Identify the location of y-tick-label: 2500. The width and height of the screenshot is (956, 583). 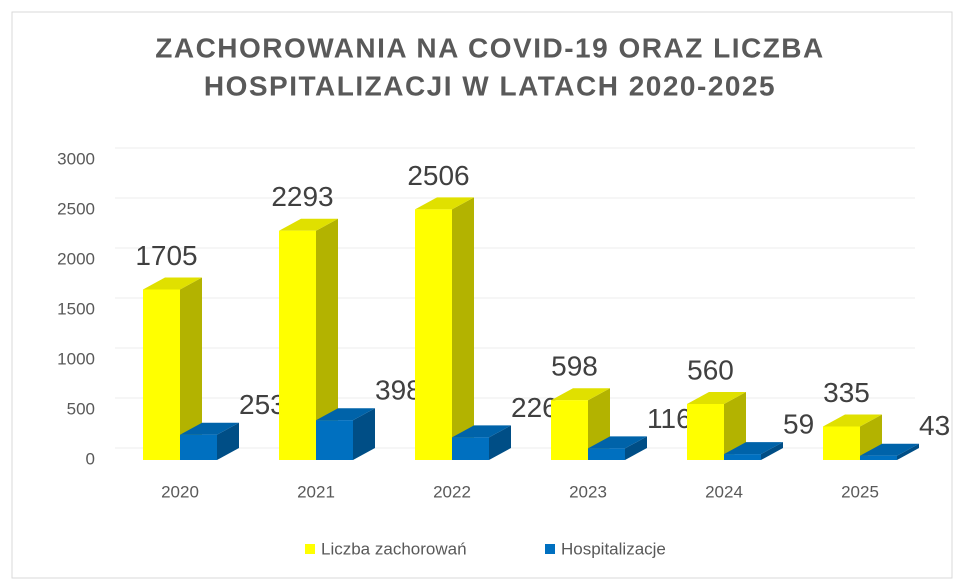
(76, 208).